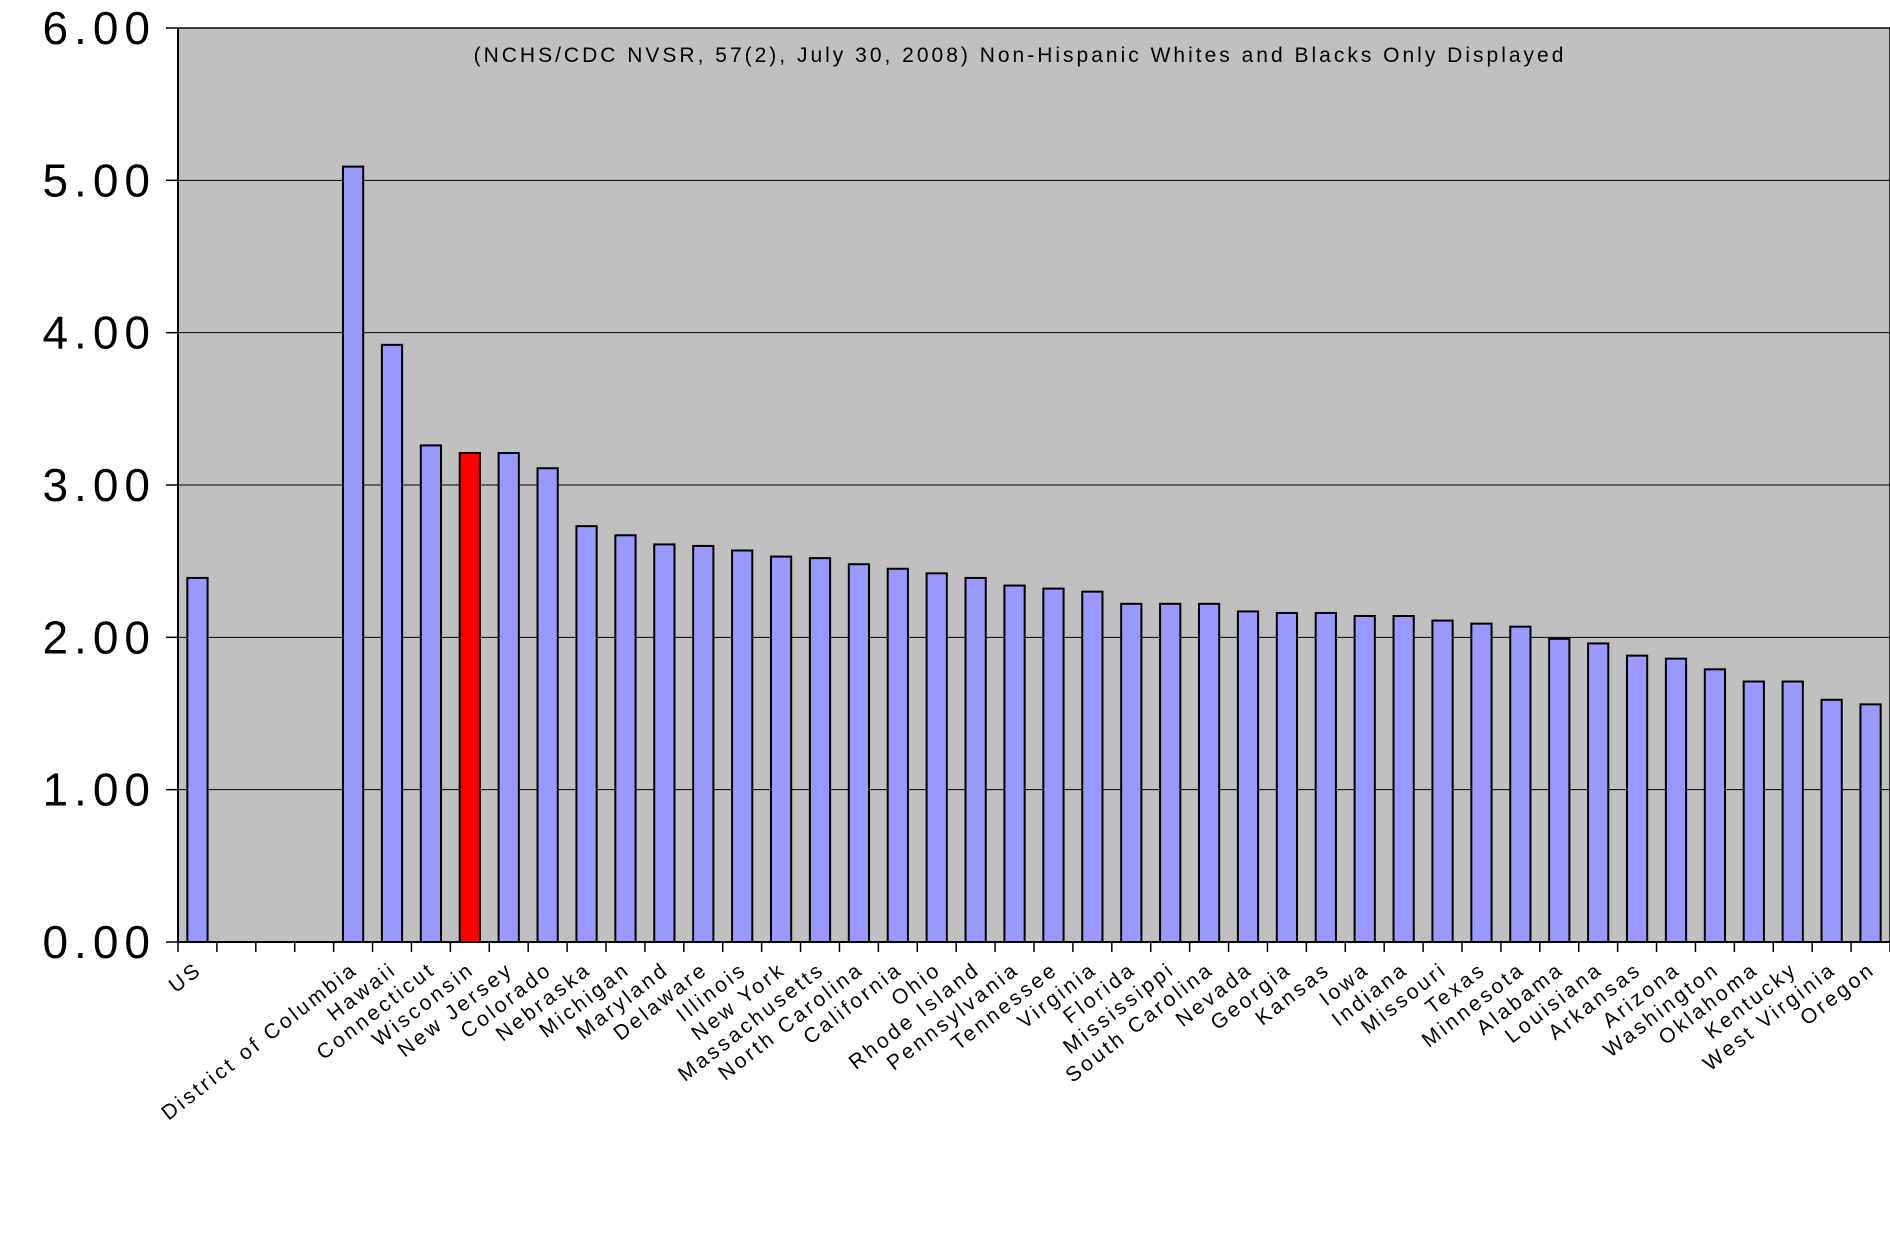 Image resolution: width=1890 pixels, height=1255 pixels. I want to click on y-tick-label: 1.00, so click(99, 790).